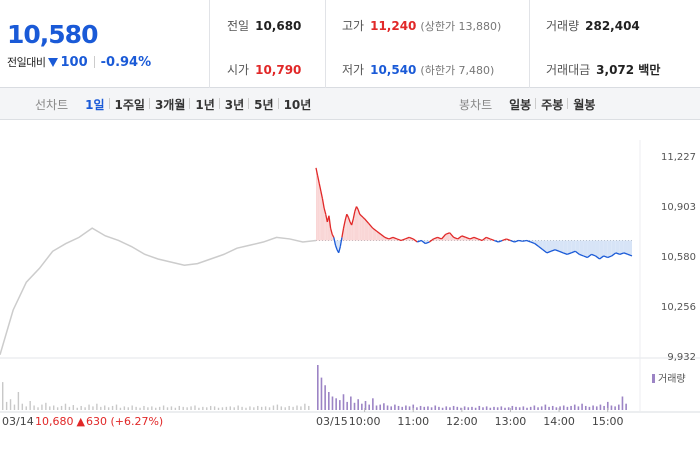 The width and height of the screenshot is (700, 450). I want to click on prev-day-label: 03/14, so click(18, 421).